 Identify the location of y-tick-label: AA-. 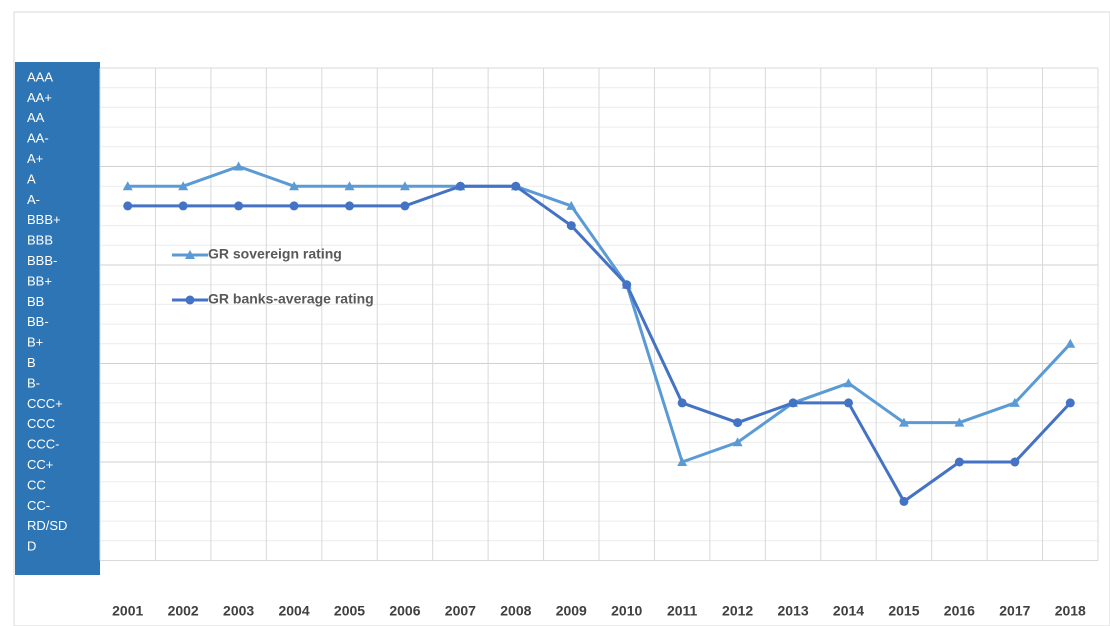
(38, 138).